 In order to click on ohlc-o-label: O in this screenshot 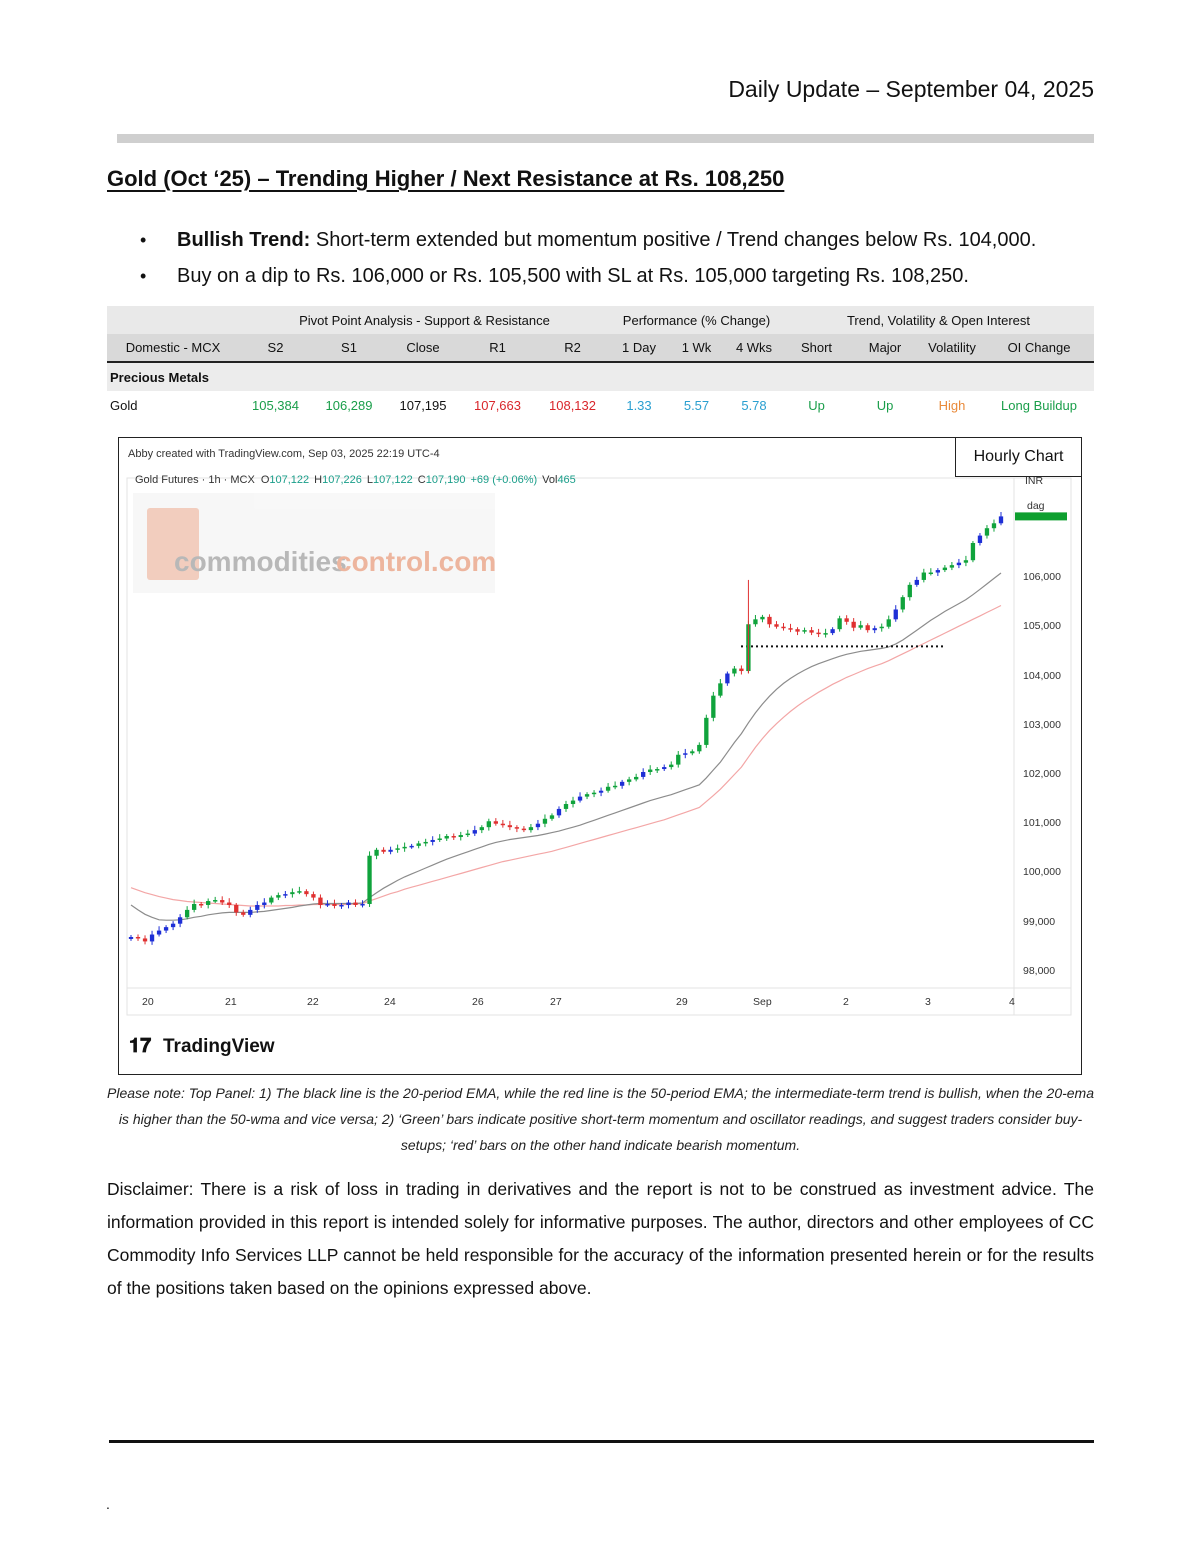, I will do `click(265, 480)`.